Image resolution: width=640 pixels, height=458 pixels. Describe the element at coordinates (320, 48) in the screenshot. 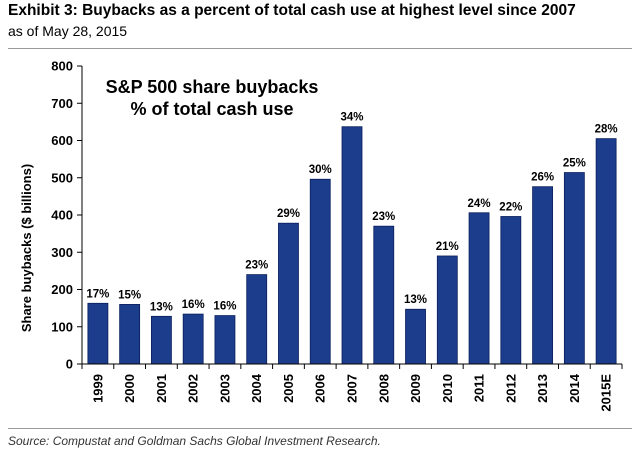

I see `header-divider` at that location.